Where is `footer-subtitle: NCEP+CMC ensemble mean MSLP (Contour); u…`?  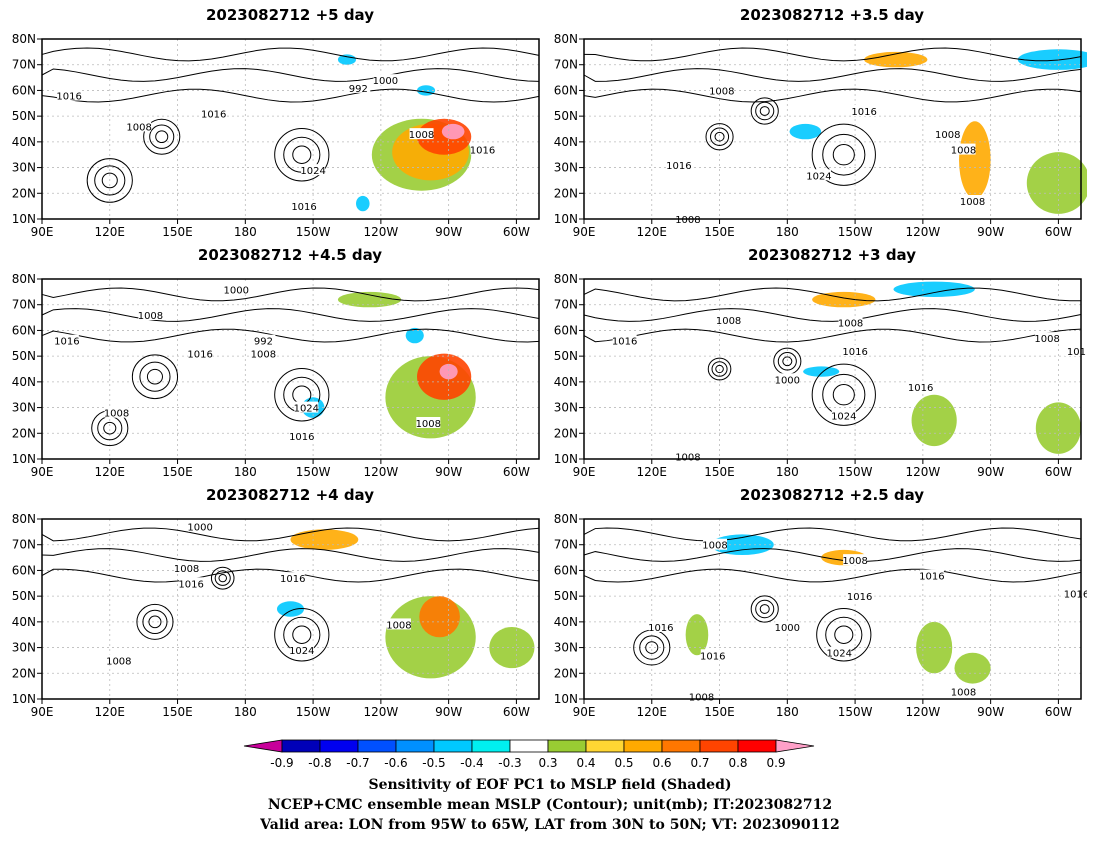
footer-subtitle: NCEP+CMC ensemble mean MSLP (Contour); u… is located at coordinates (550, 805).